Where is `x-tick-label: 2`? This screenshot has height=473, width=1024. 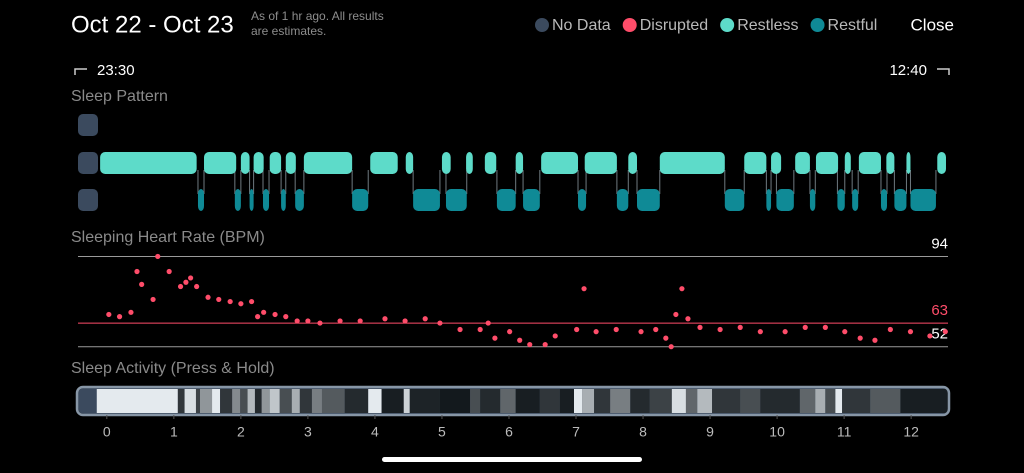 x-tick-label: 2 is located at coordinates (241, 432).